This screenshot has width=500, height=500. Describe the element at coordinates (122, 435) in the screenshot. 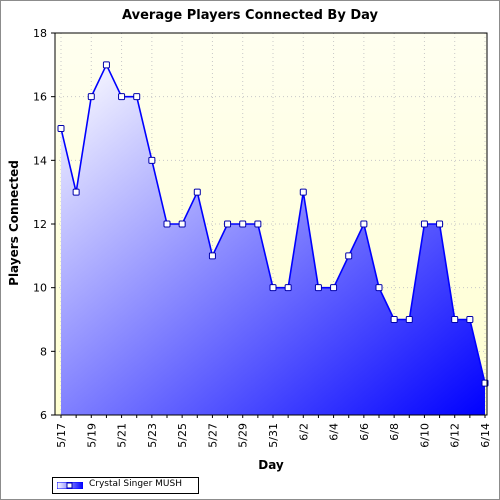

I see `x-tick-label: 5/21` at that location.